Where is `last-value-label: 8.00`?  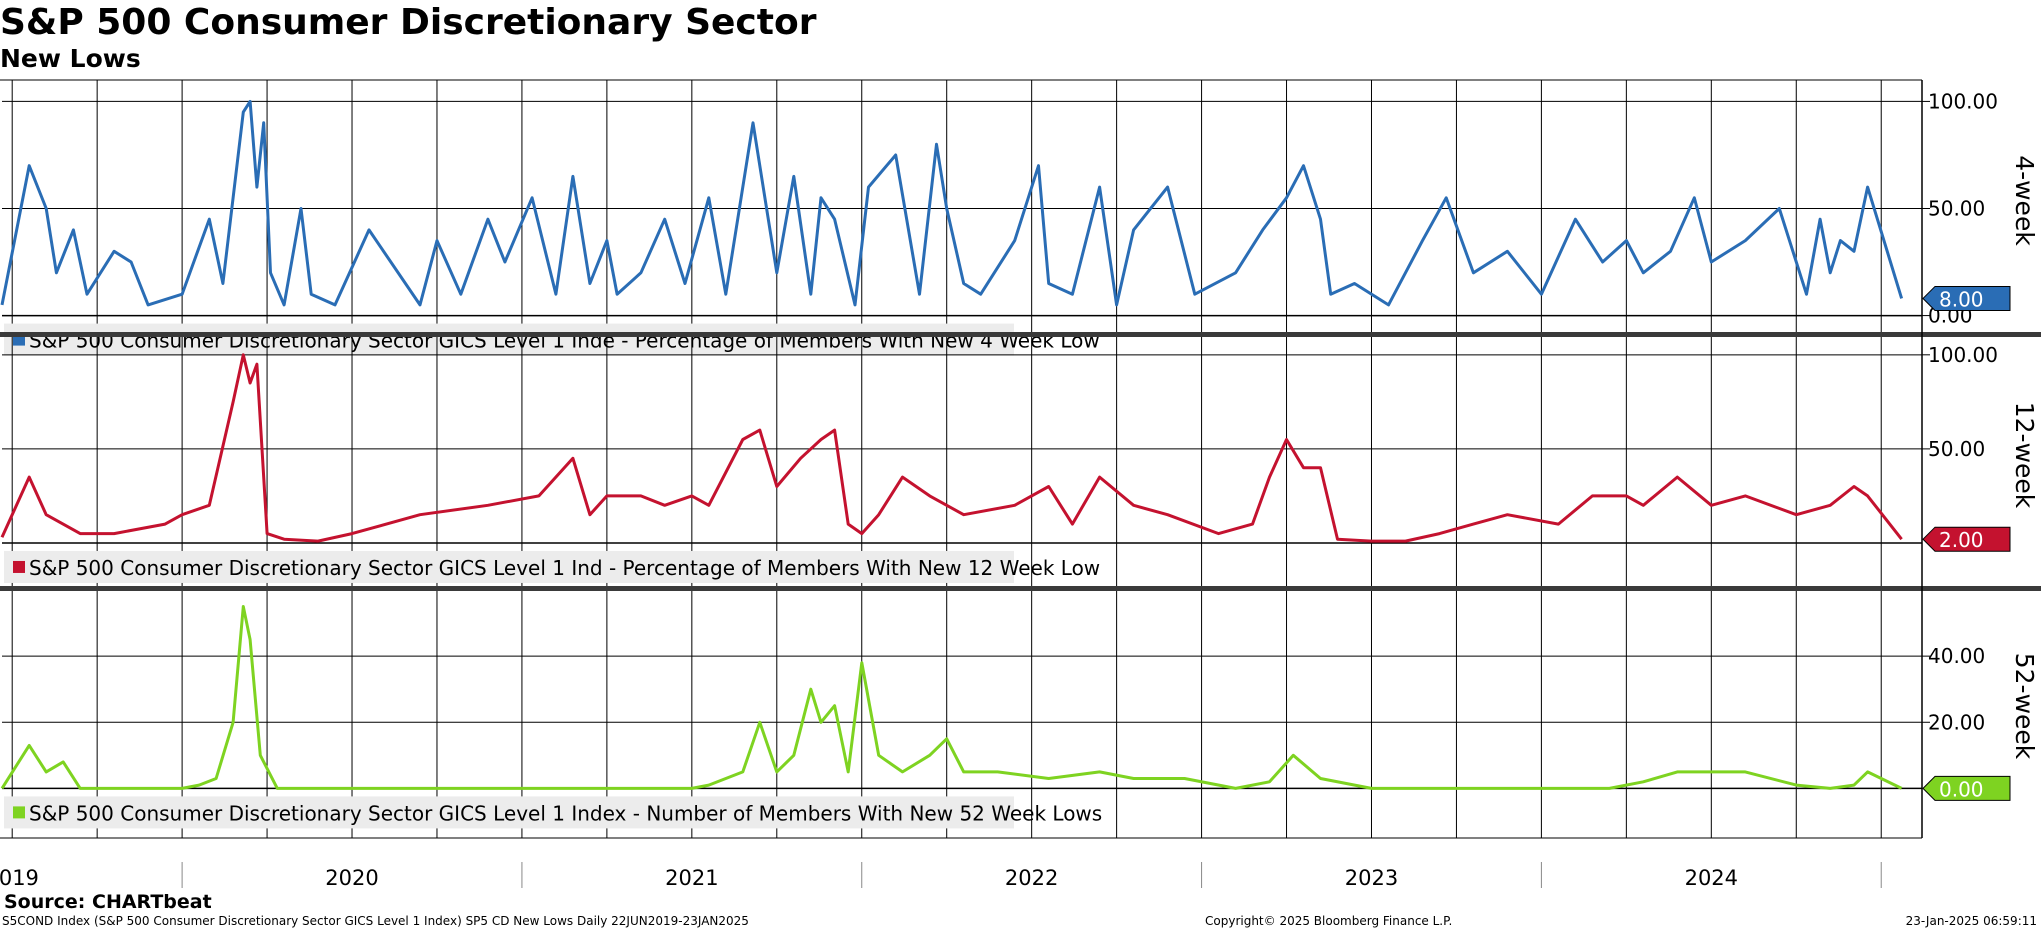
last-value-label: 8.00 is located at coordinates (1961, 299).